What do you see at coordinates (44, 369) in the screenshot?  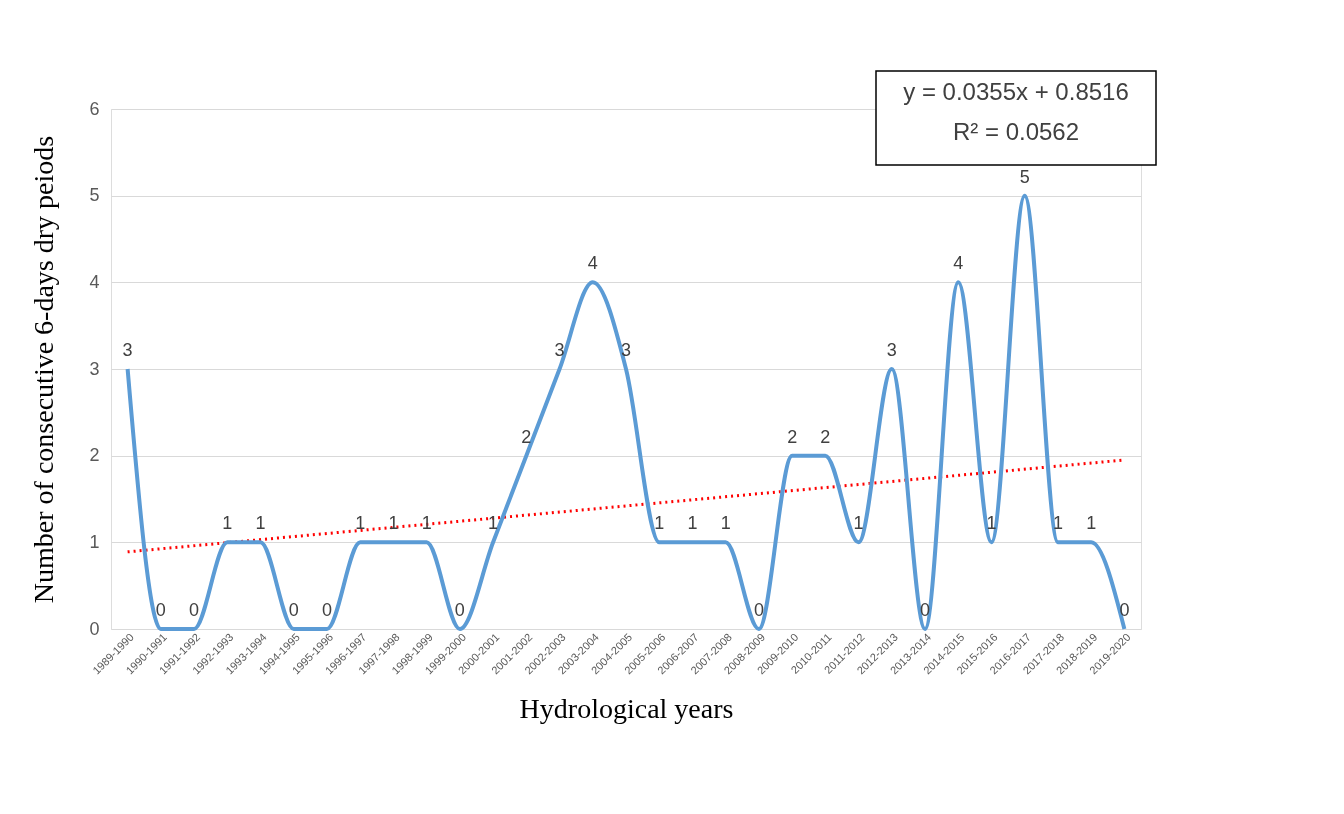 I see `y-axis-title: Number of consecutive 6-days dry peiods` at bounding box center [44, 369].